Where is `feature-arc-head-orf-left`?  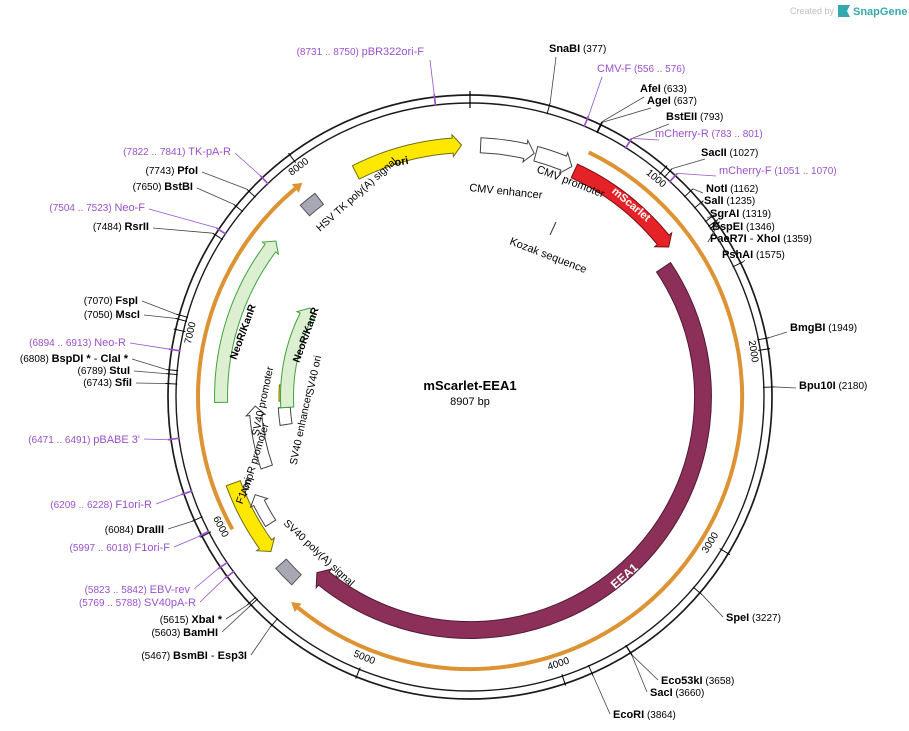
feature-arc-head-orf-left is located at coordinates (297, 187).